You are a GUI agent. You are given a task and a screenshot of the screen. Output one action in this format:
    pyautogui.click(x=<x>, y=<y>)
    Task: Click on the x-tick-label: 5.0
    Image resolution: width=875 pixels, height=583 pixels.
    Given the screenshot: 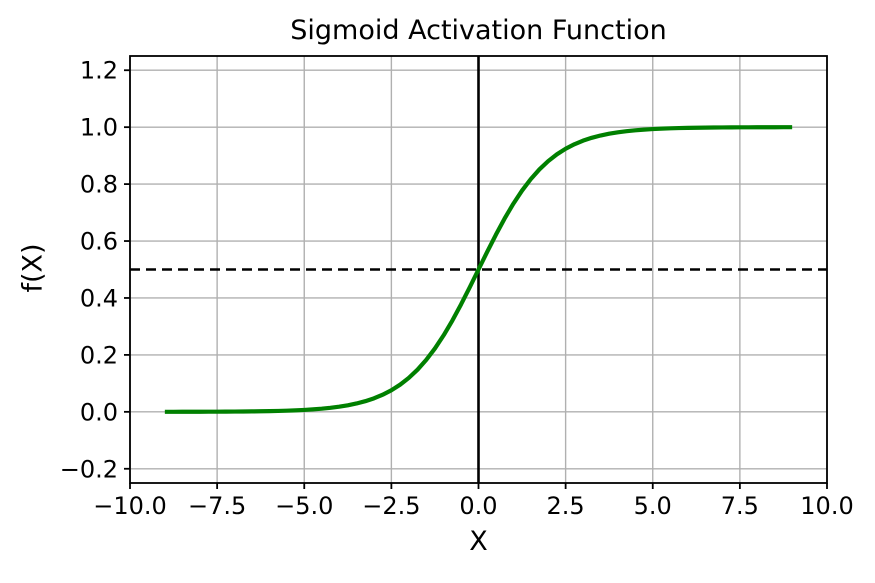 What is the action you would take?
    pyautogui.click(x=653, y=506)
    